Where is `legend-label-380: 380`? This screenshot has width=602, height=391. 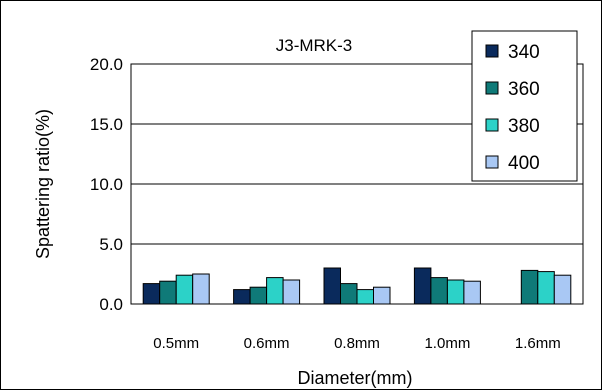
legend-label-380: 380 is located at coordinates (524, 126).